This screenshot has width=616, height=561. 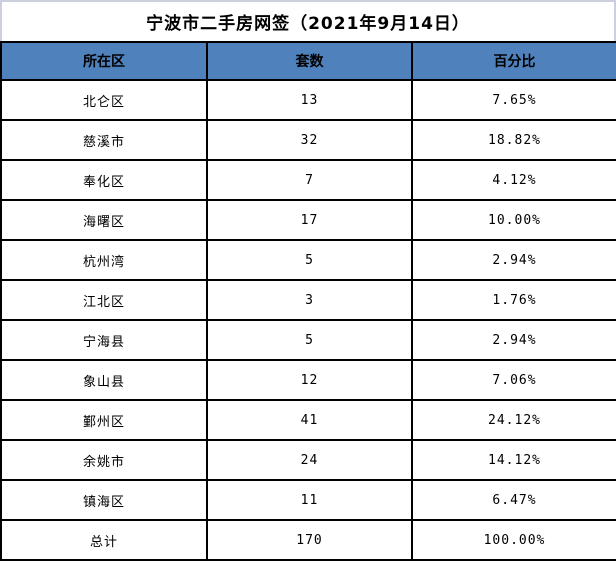 I want to click on percent-cell: 1.76%, so click(x=513, y=300).